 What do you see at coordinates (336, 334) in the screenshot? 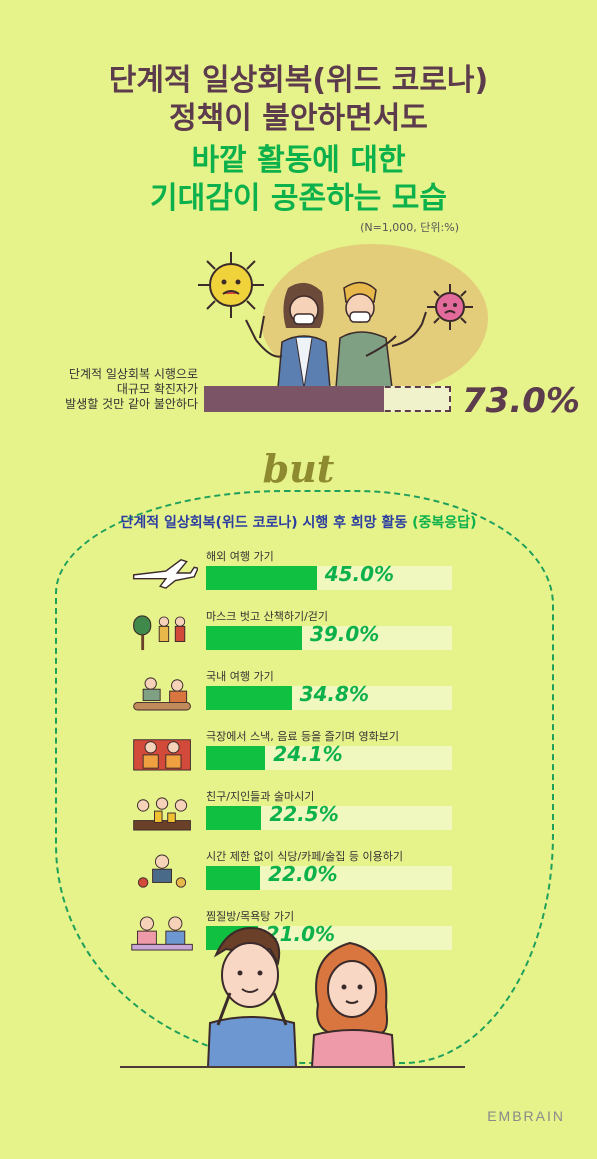
I see `masked-people-illustration` at bounding box center [336, 334].